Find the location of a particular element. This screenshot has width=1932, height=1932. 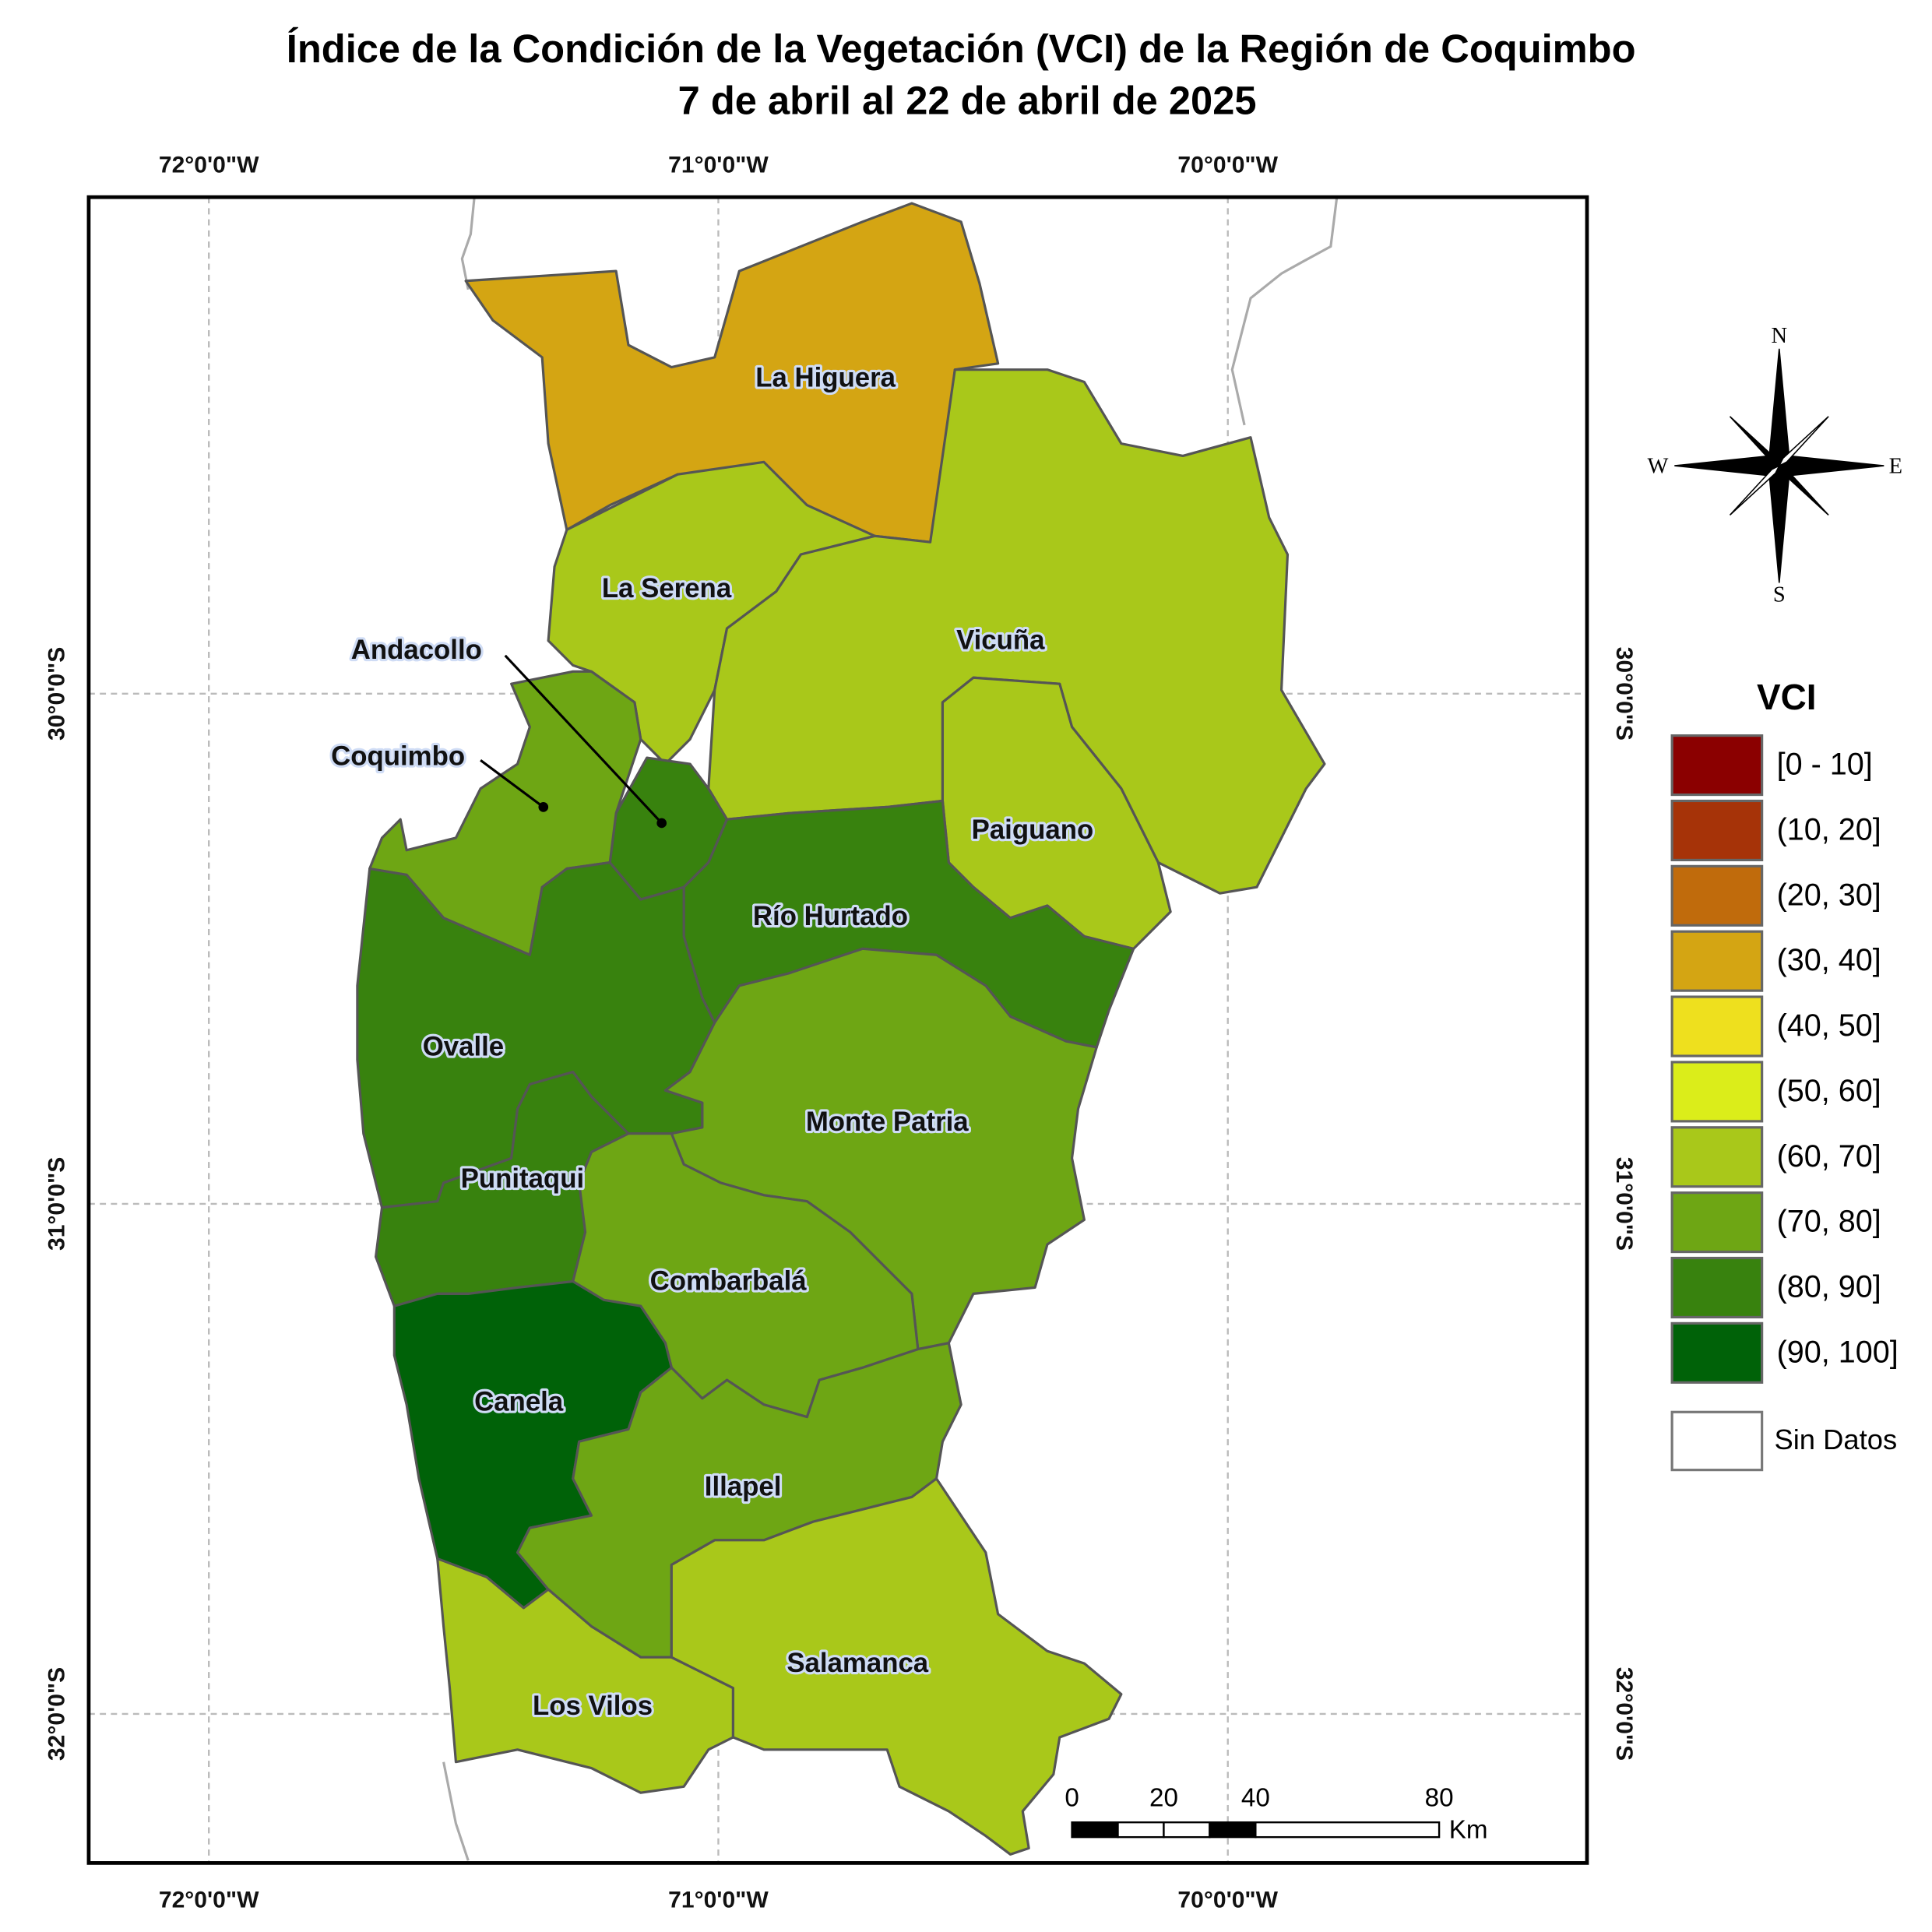

commune-label: Combarbalá is located at coordinates (729, 1280).